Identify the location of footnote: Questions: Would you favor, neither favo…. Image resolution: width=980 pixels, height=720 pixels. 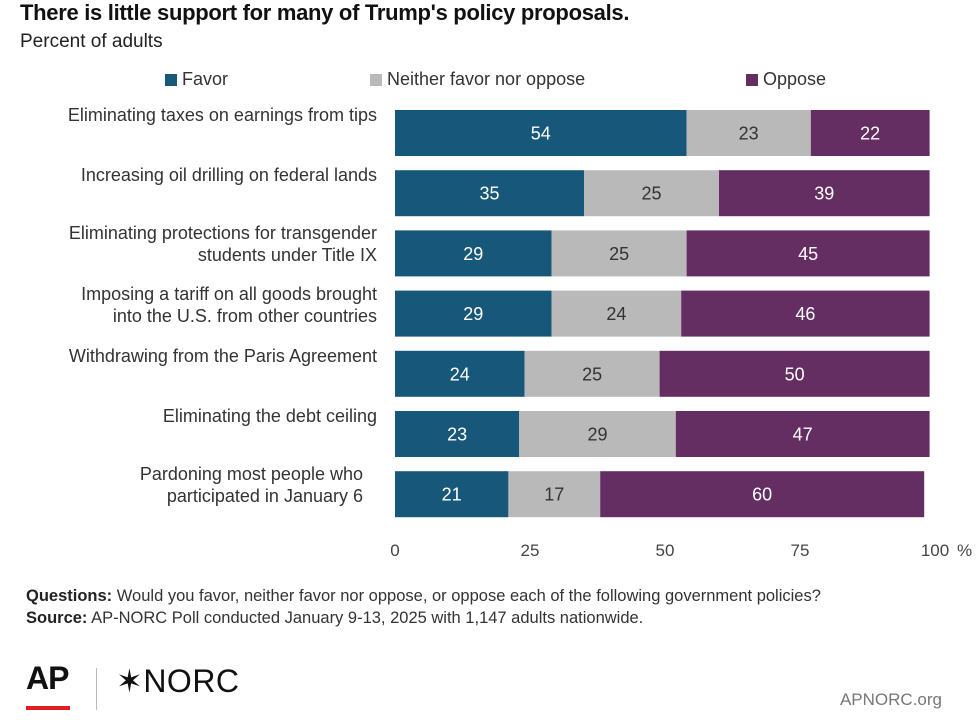
(423, 607).